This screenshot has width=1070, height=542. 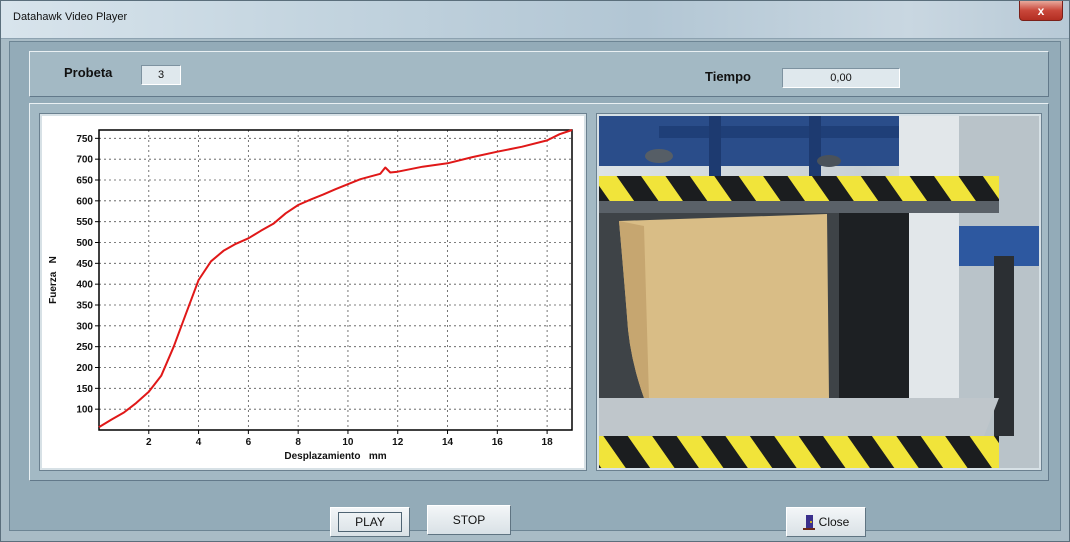 What do you see at coordinates (535, 20) in the screenshot?
I see `title-bar: Datahawk Video Player x` at bounding box center [535, 20].